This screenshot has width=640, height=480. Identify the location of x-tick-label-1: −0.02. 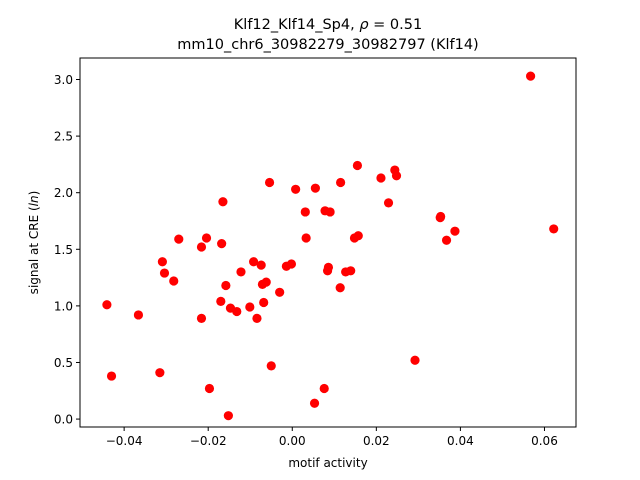
(208, 441).